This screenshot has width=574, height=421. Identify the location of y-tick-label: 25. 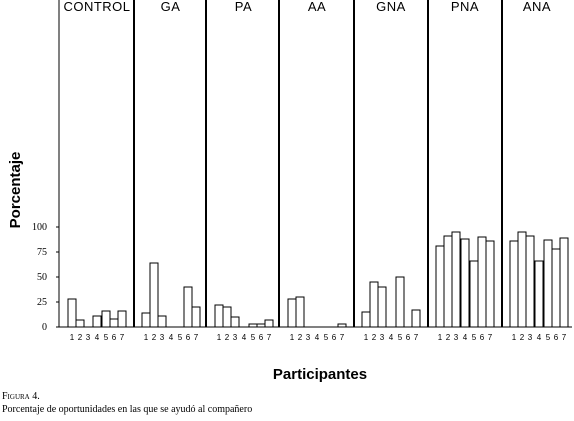
(42, 302).